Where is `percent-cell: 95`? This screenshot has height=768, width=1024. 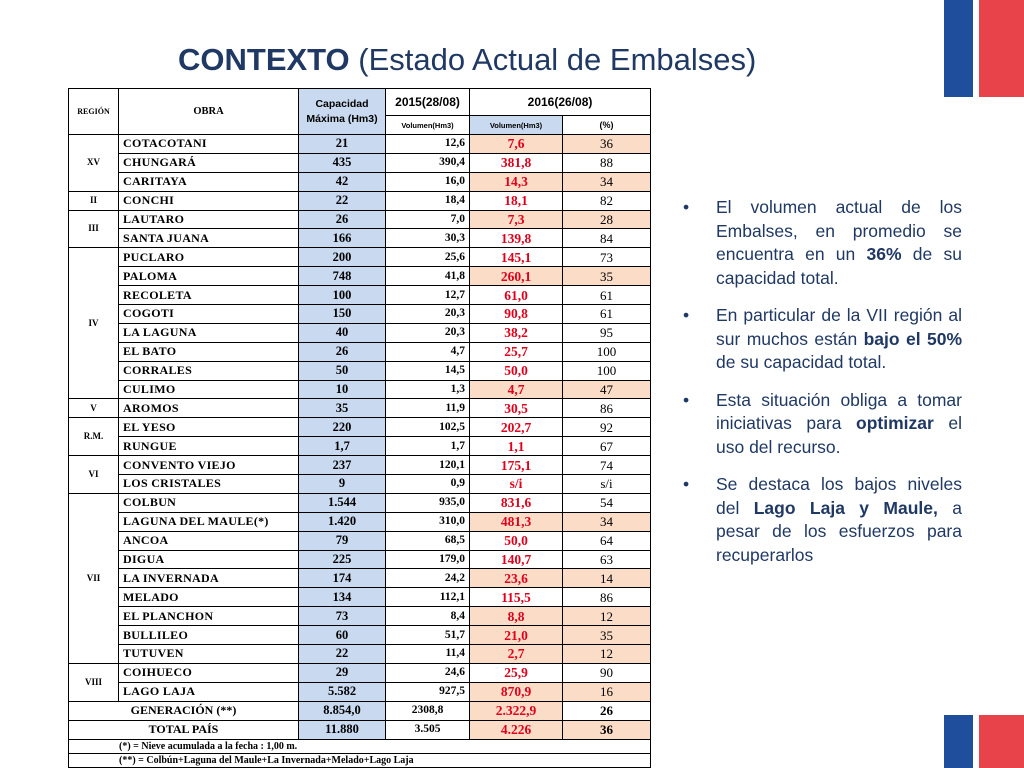 percent-cell: 95 is located at coordinates (606, 332).